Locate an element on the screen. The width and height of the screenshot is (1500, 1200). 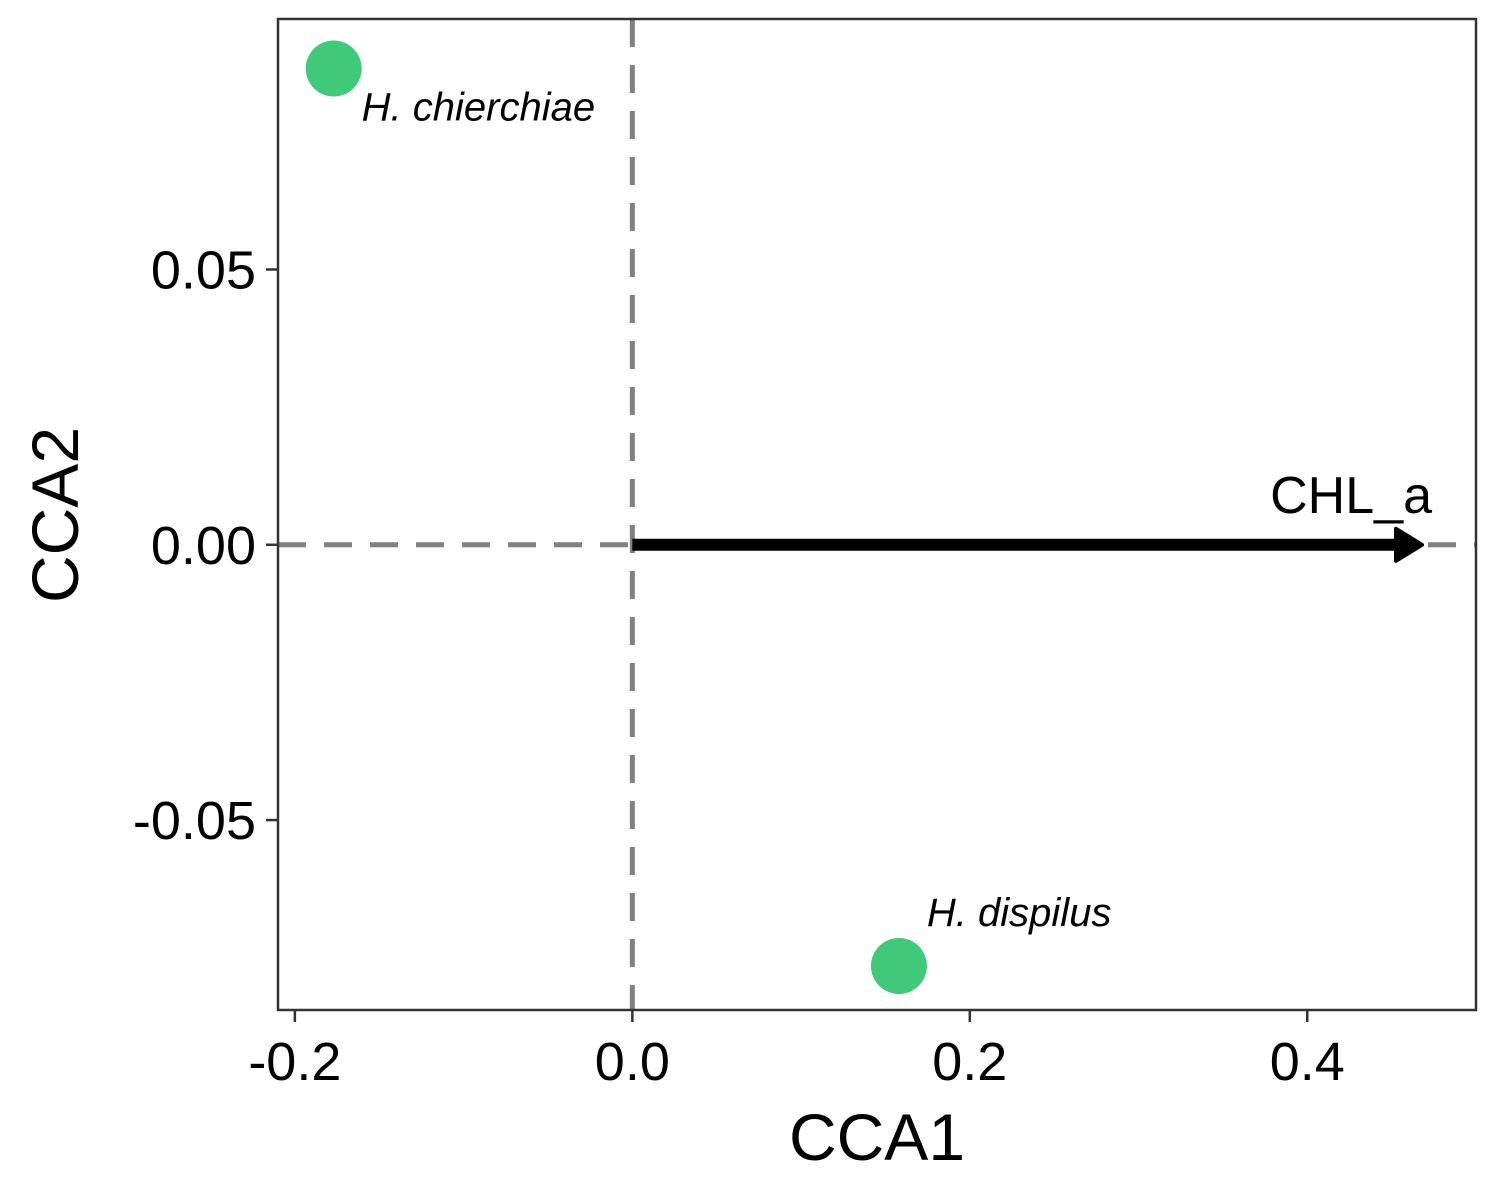
y-axis-title: CCA2 is located at coordinates (55, 515).